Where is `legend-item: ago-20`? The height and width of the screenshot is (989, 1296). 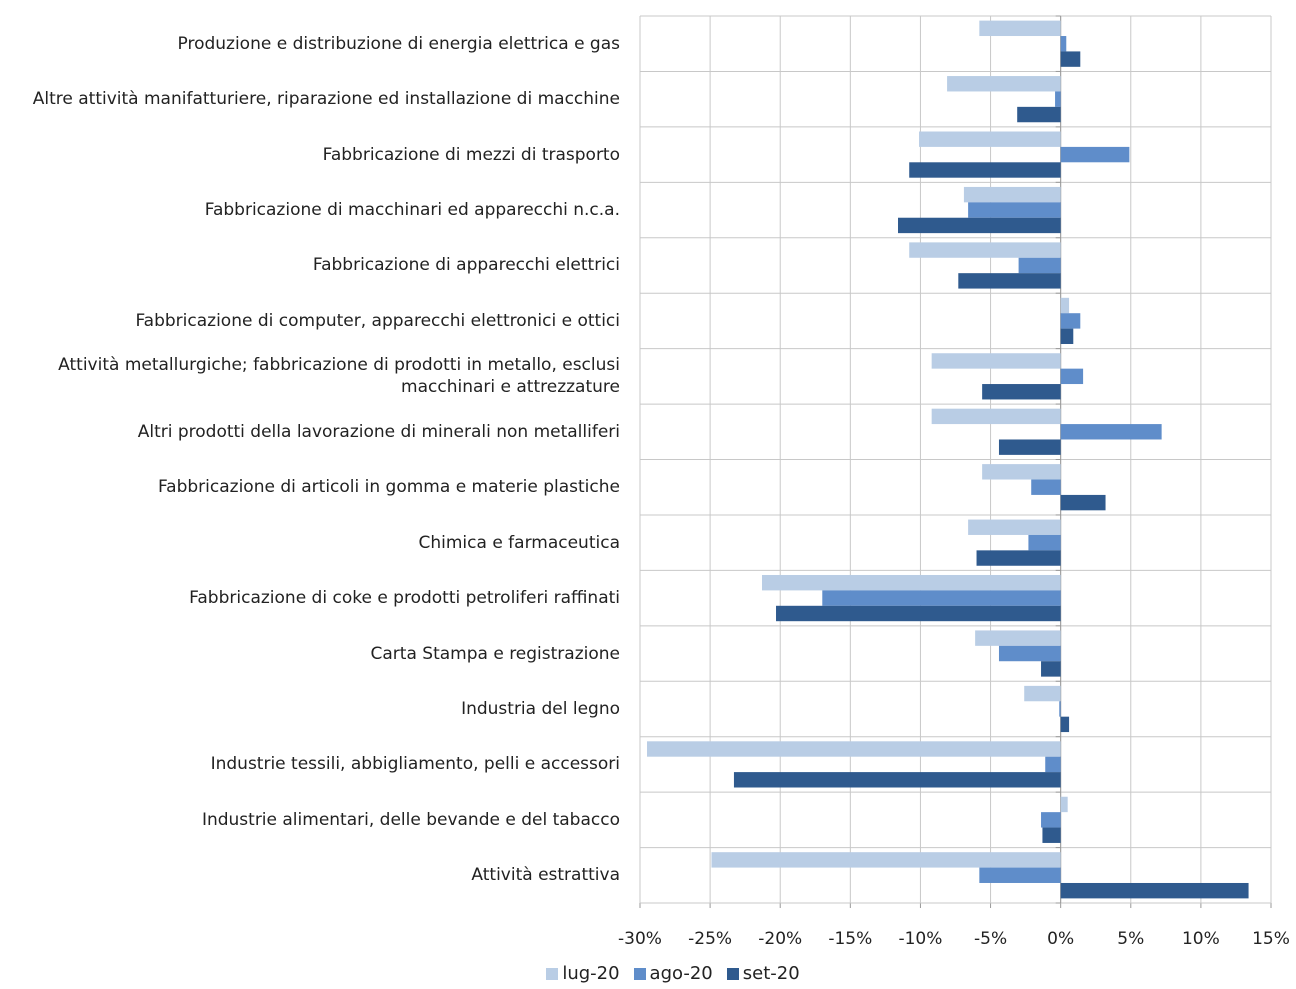
legend-item: ago-20 is located at coordinates (673, 973).